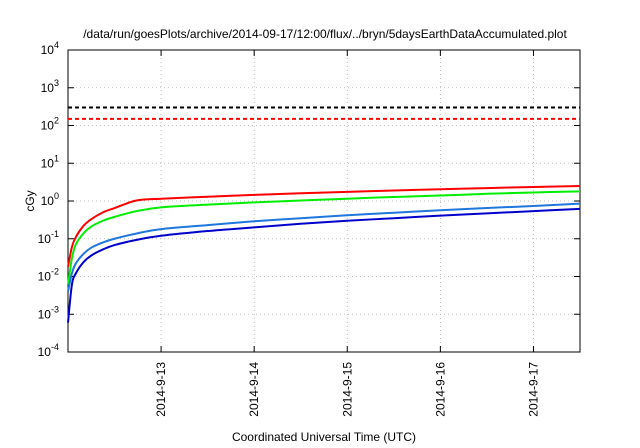  Describe the element at coordinates (324, 113) in the screenshot. I see `threshold-lines` at that location.